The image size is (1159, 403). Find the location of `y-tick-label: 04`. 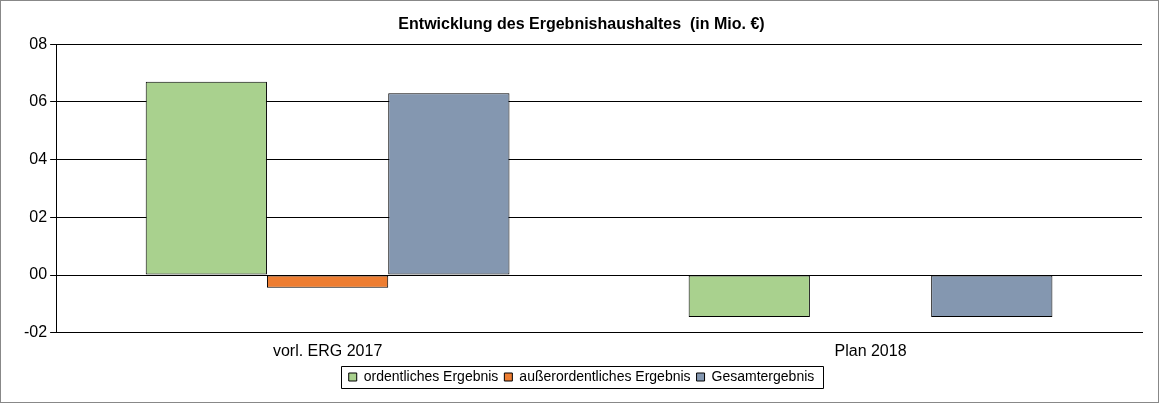

y-tick-label: 04 is located at coordinates (38, 159).